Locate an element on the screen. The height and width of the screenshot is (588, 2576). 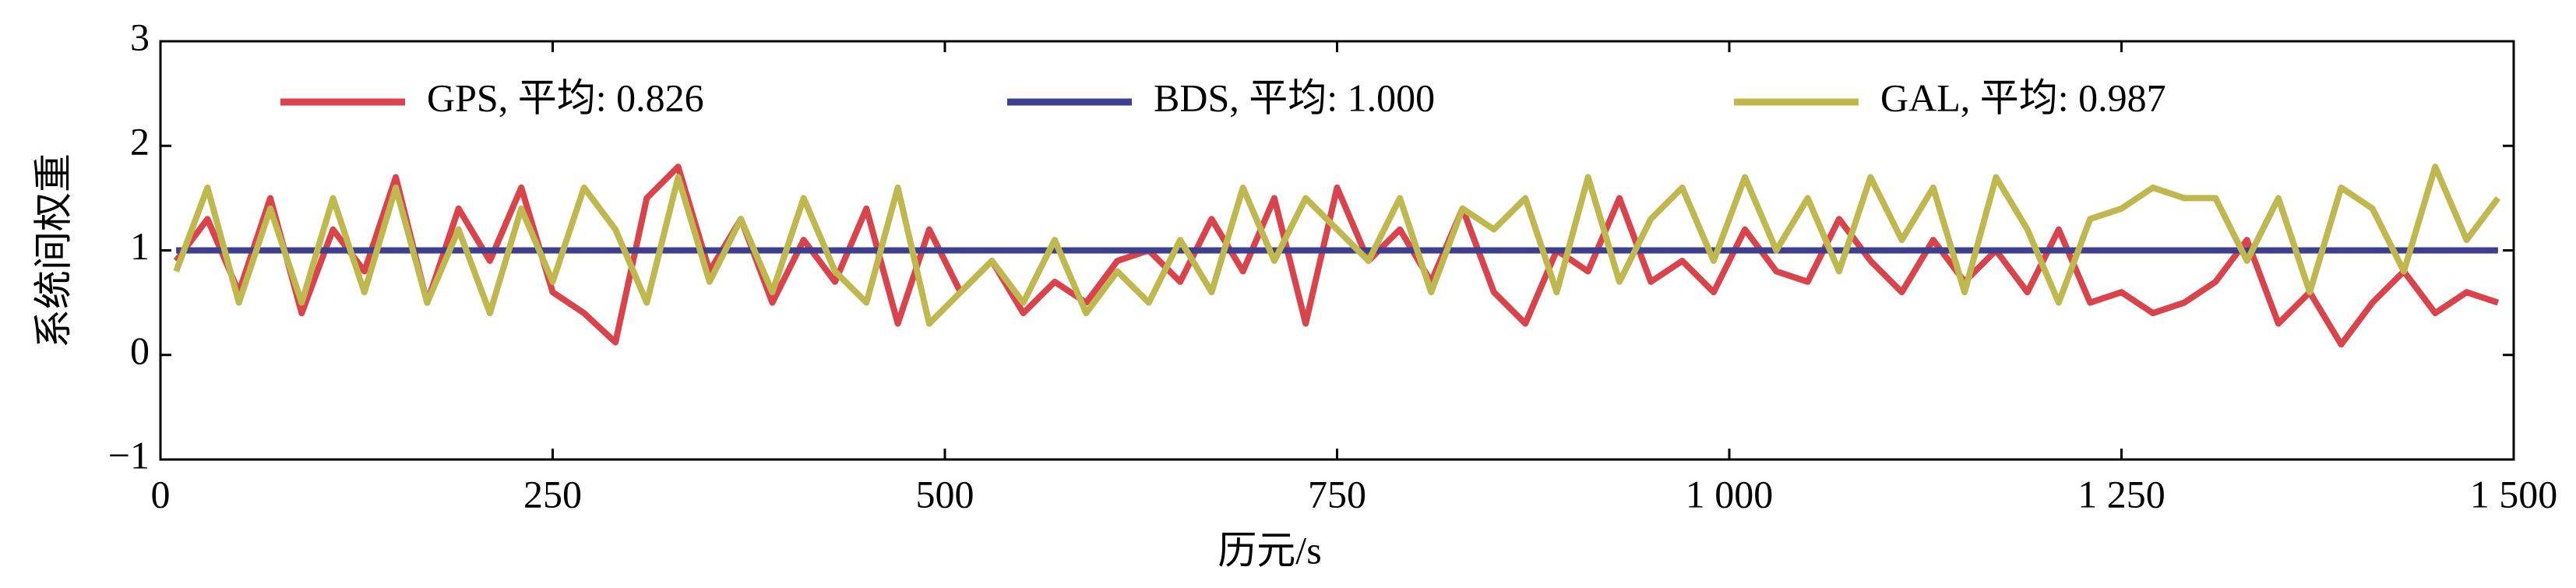
x-axis-label: 历元/s is located at coordinates (1269, 550).